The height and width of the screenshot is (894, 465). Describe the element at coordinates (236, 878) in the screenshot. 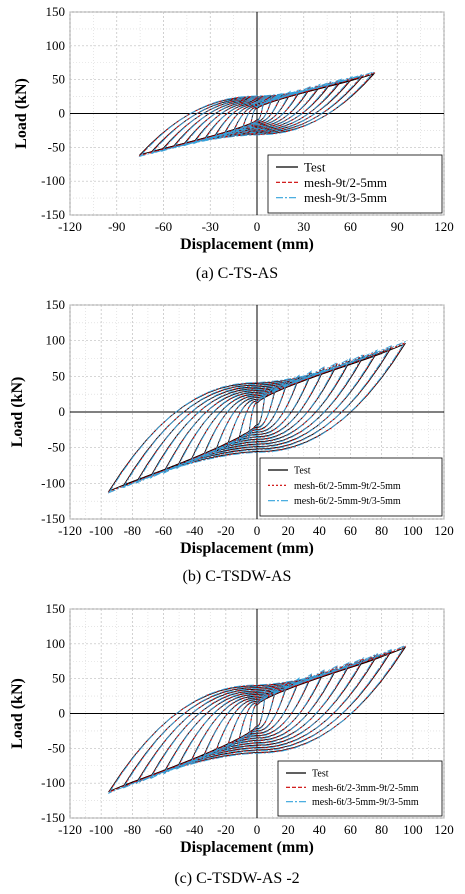

I see `figure-caption: (c) C-TSDW-AS -2` at that location.